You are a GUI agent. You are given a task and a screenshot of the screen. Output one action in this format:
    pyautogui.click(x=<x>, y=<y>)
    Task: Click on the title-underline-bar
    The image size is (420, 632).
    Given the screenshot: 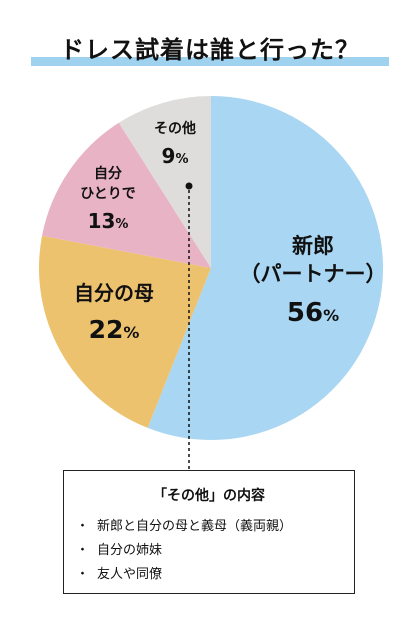 What is the action you would take?
    pyautogui.click(x=210, y=61)
    